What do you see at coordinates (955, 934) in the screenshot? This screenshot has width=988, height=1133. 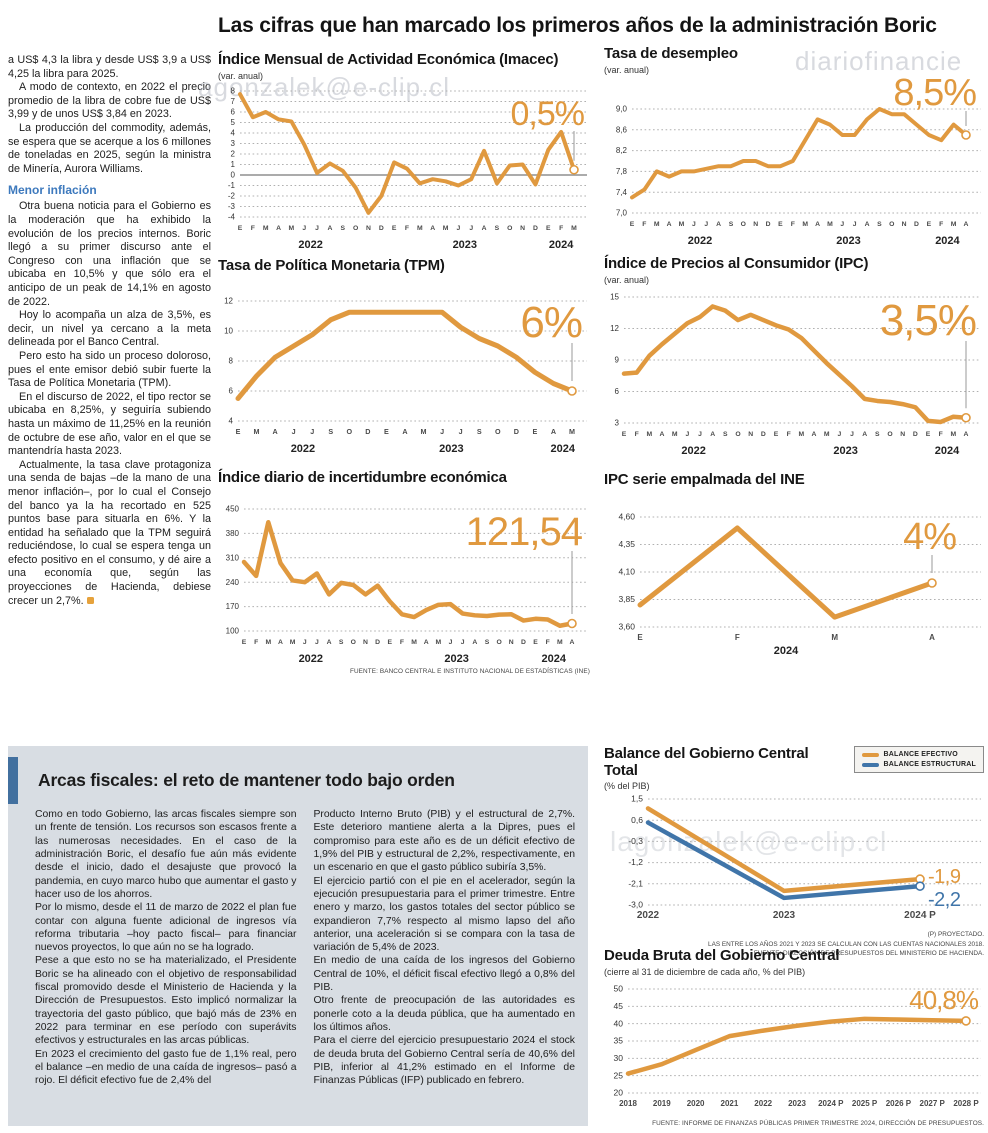 I see `footnote: (P) PROYECTADO.` at bounding box center [955, 934].